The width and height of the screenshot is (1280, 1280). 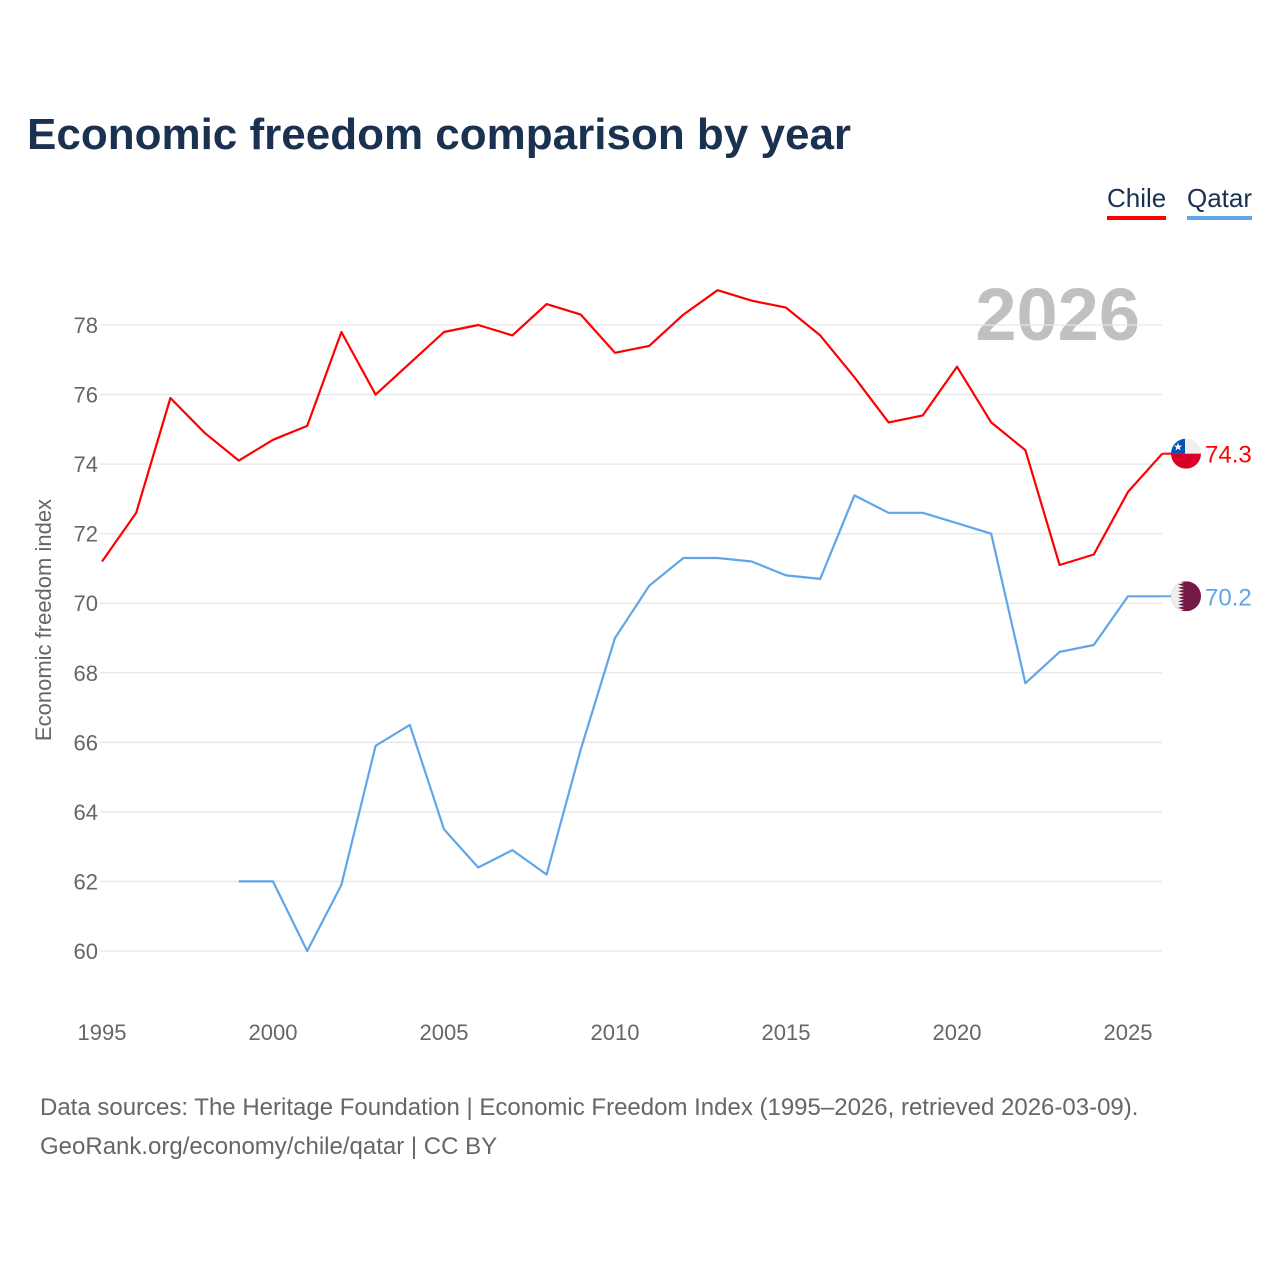 What do you see at coordinates (1178, 448) in the screenshot?
I see `flag-star: ★` at bounding box center [1178, 448].